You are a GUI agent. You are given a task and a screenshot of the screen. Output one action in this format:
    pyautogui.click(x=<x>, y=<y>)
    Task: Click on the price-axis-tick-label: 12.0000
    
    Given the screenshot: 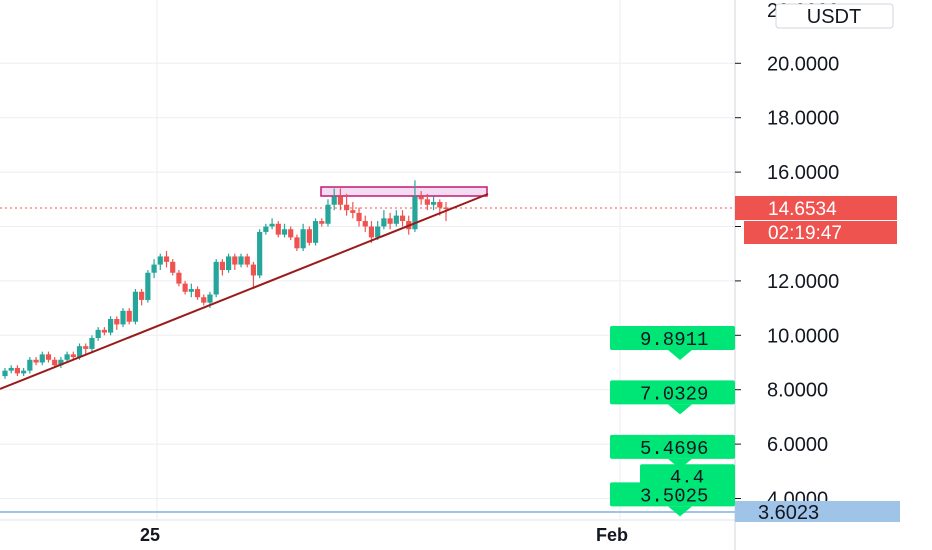 What is the action you would take?
    pyautogui.click(x=803, y=282)
    